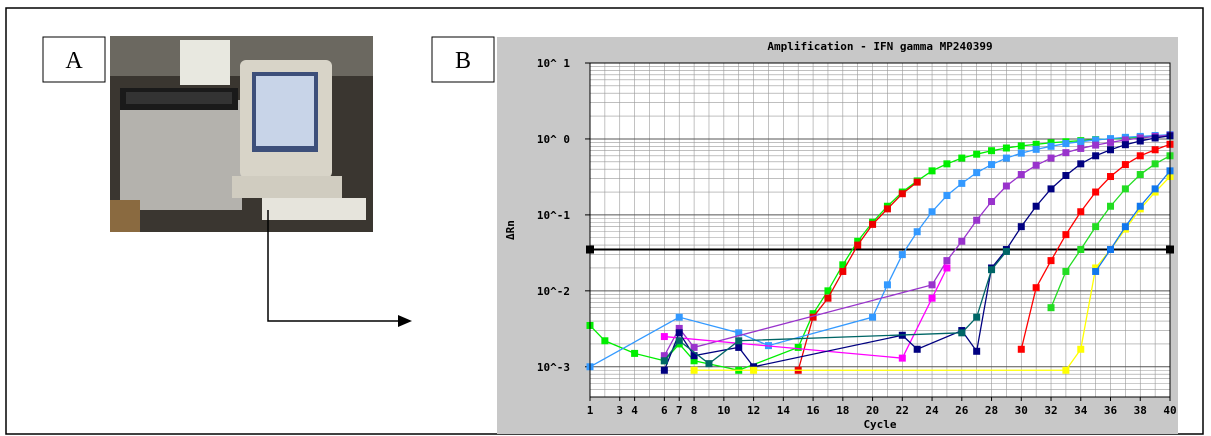 The image size is (1211, 436). Describe the element at coordinates (1111, 410) in the screenshot. I see `x-tick-label: 36` at that location.